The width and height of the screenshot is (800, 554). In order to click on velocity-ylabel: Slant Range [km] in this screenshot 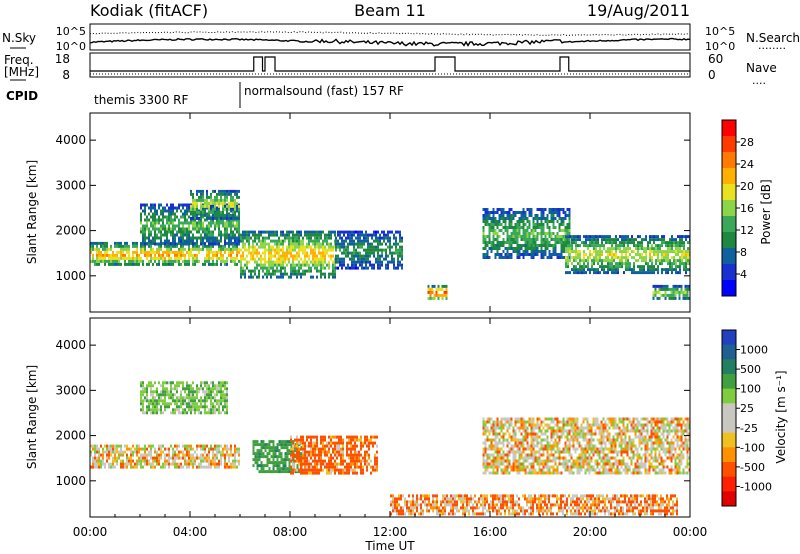, I will do `click(32, 417)`.